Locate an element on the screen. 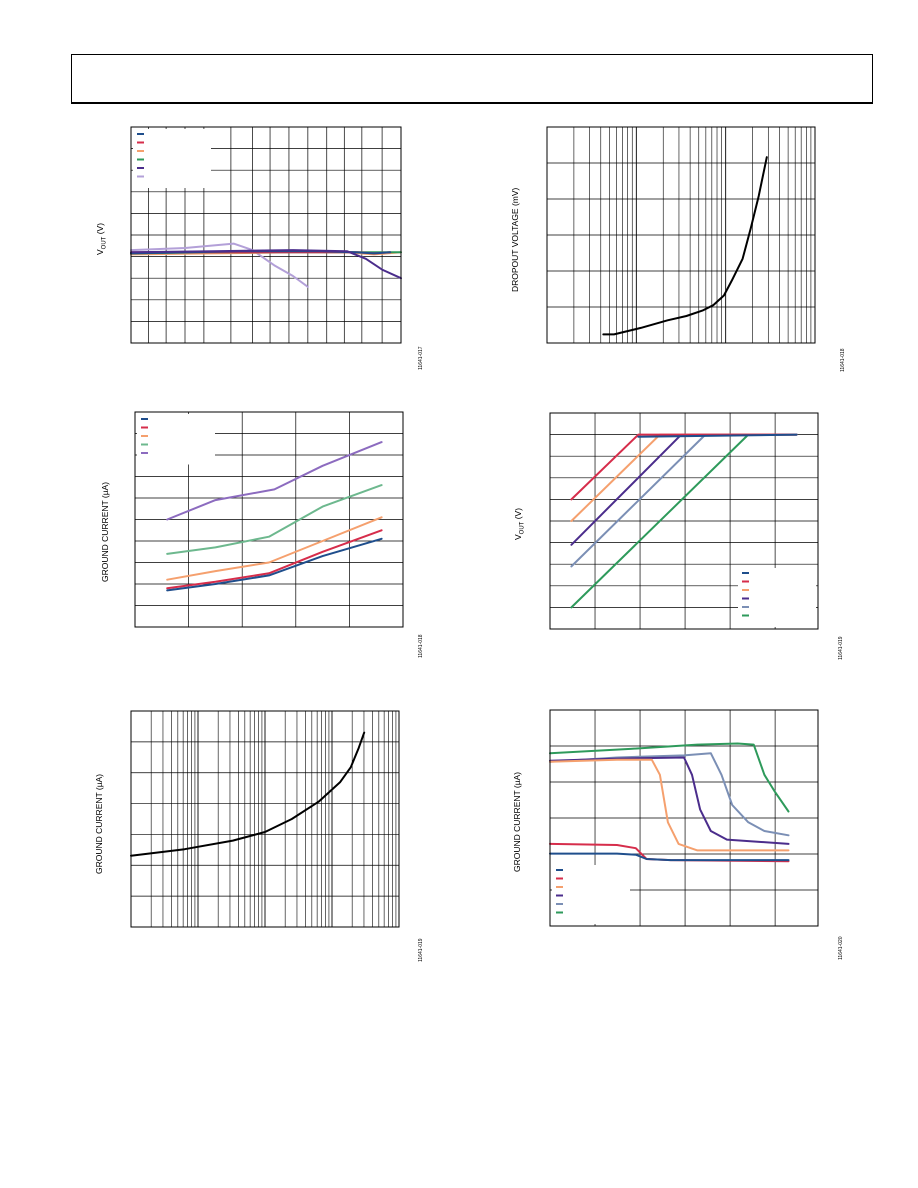  figure-id: 11641-020 is located at coordinates (841, 948).